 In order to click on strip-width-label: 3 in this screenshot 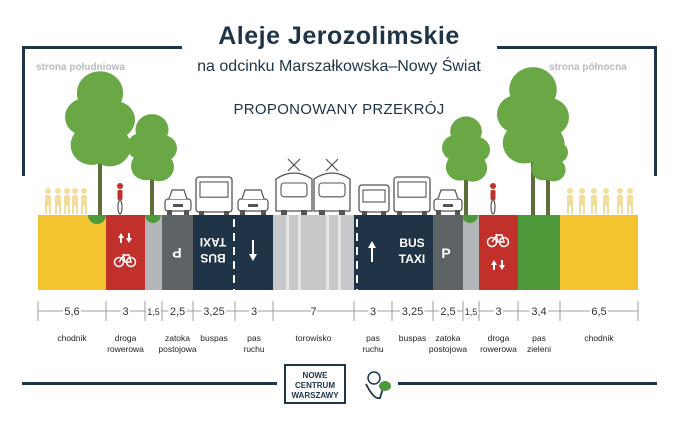, I will do `click(498, 312)`.